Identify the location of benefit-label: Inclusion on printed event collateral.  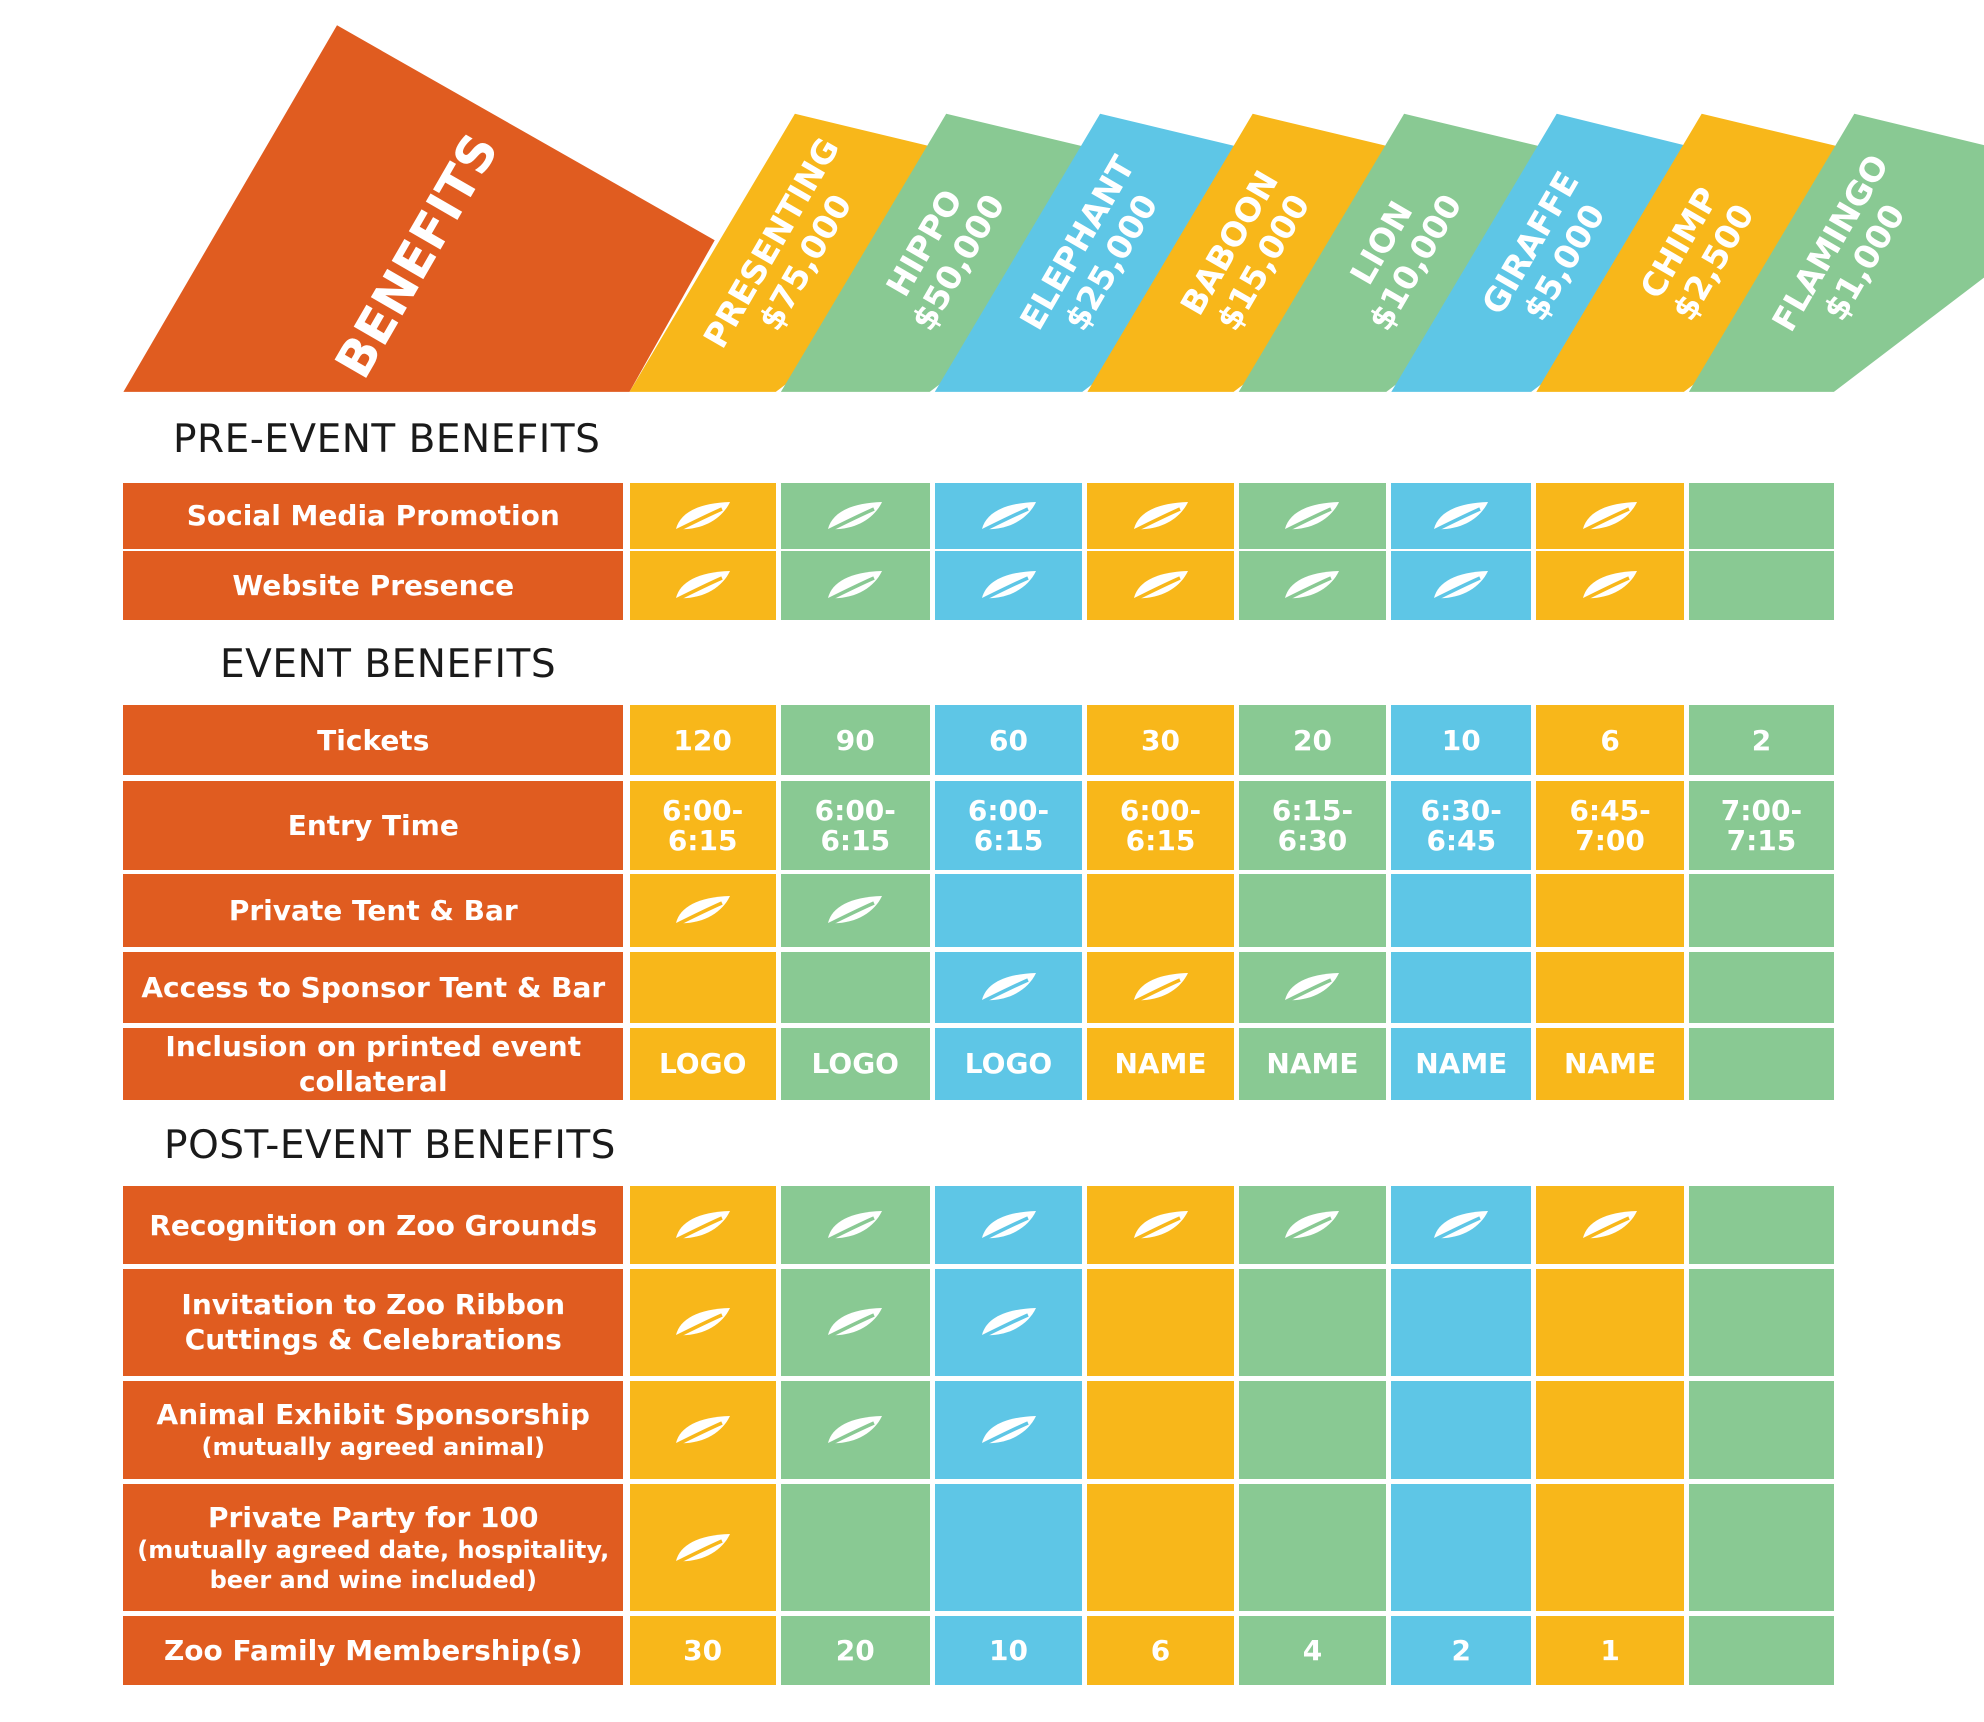
(373, 1063).